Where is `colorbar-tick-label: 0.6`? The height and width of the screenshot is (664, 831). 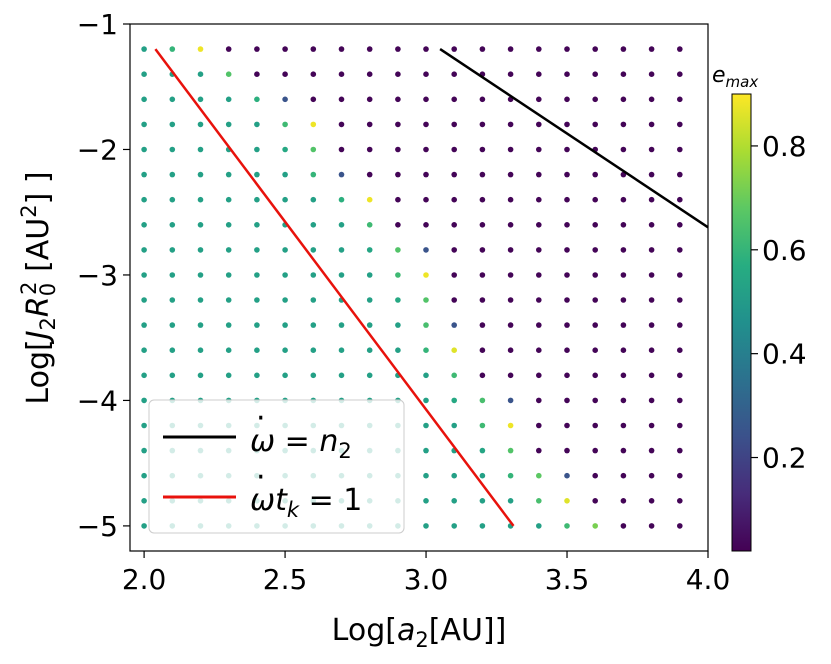
colorbar-tick-label: 0.6 is located at coordinates (784, 250).